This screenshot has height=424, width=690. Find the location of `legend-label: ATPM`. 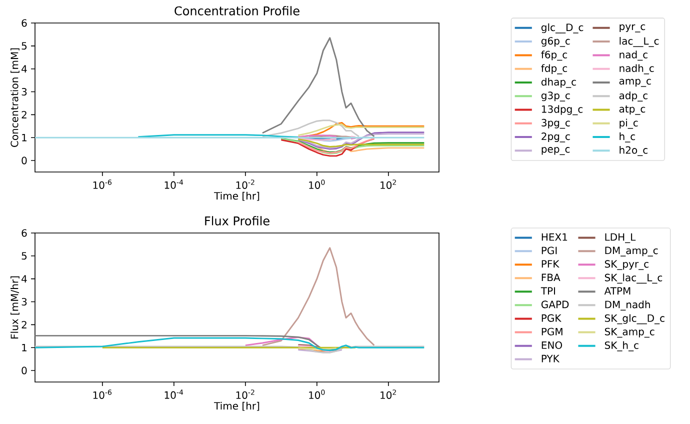

legend-label: ATPM is located at coordinates (617, 291).